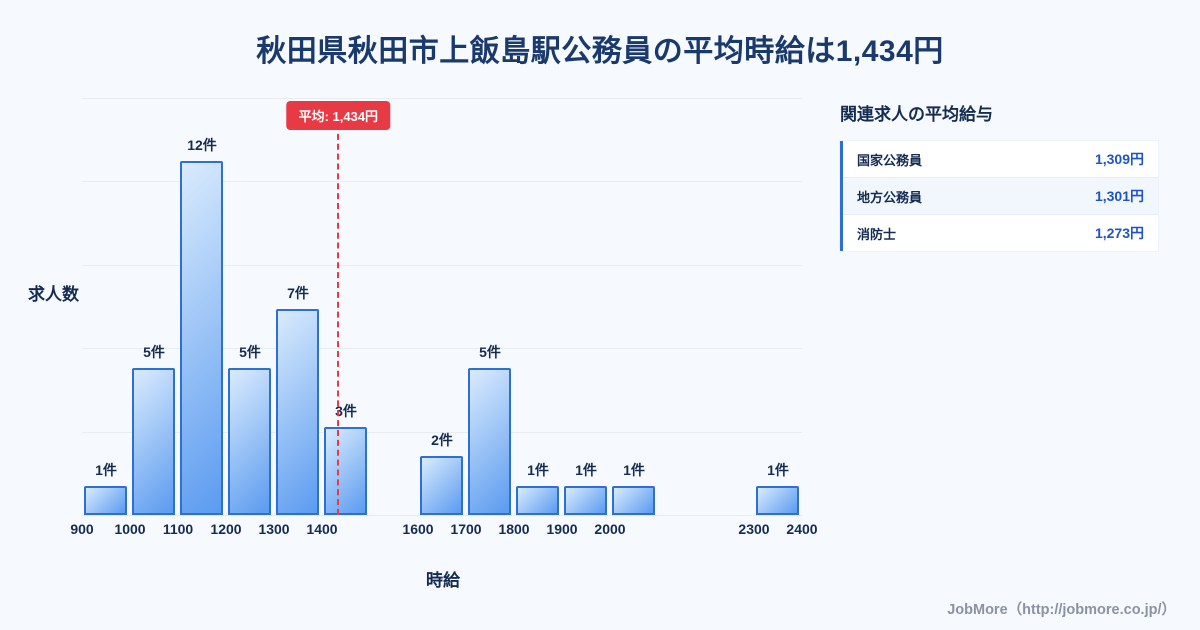 The height and width of the screenshot is (630, 1200). Describe the element at coordinates (1000, 159) in the screenshot. I see `table-row: 国家公務員 1,309円` at that location.